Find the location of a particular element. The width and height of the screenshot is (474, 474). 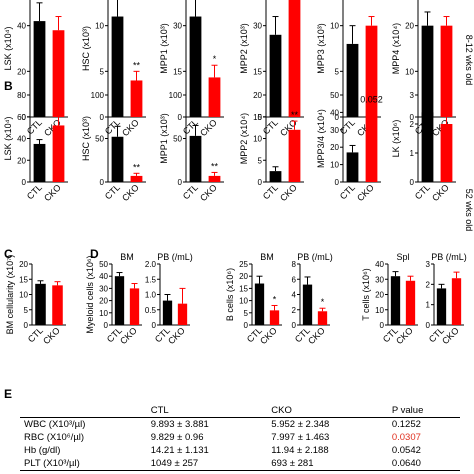

y-tick-label: 1.5 is located at coordinates (151, 279).